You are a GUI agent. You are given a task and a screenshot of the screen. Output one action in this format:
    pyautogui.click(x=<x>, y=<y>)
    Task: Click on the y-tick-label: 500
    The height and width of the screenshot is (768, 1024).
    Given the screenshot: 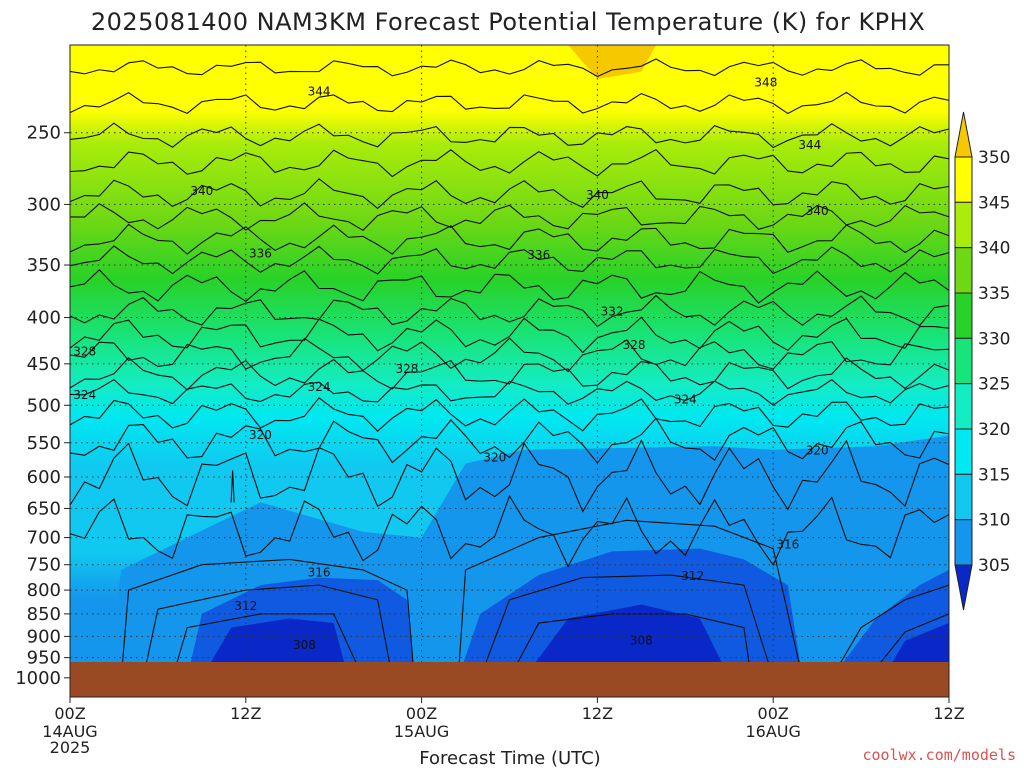 What is the action you would take?
    pyautogui.click(x=44, y=405)
    